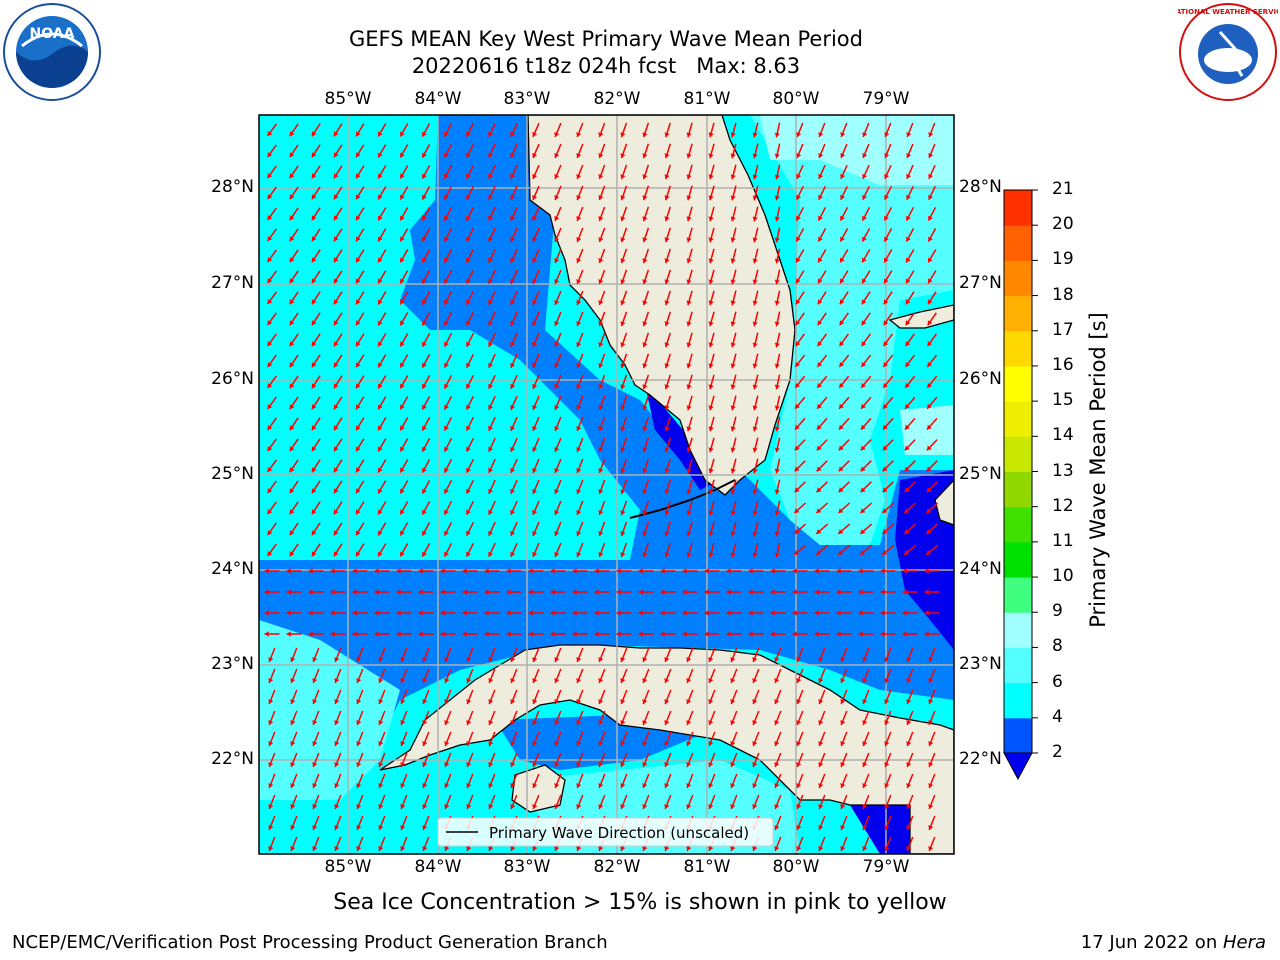 This screenshot has width=1280, height=960. What do you see at coordinates (1057, 752) in the screenshot?
I see `colorbar-tick-label: 2` at bounding box center [1057, 752].